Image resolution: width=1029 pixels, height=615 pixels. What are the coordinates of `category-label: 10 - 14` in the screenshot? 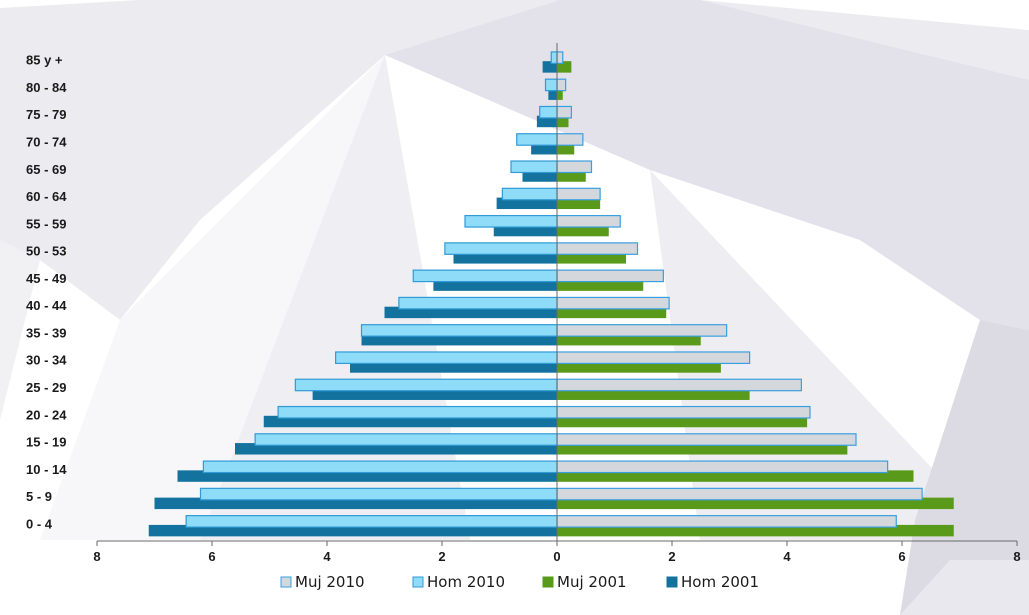 It's located at (46, 469).